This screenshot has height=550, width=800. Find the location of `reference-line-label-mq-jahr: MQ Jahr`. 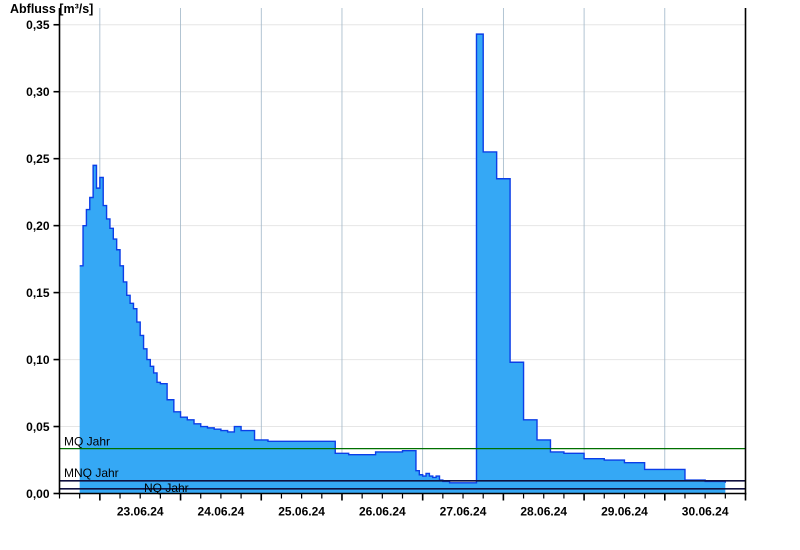

reference-line-label-mq-jahr: MQ Jahr is located at coordinates (87, 442).